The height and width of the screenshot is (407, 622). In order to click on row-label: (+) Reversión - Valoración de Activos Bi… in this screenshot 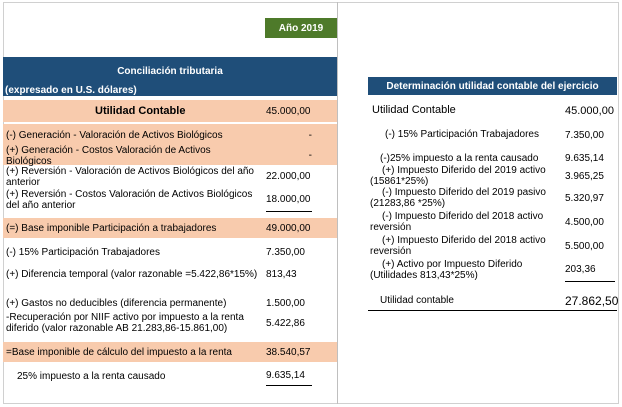, I will do `click(130, 176)`.